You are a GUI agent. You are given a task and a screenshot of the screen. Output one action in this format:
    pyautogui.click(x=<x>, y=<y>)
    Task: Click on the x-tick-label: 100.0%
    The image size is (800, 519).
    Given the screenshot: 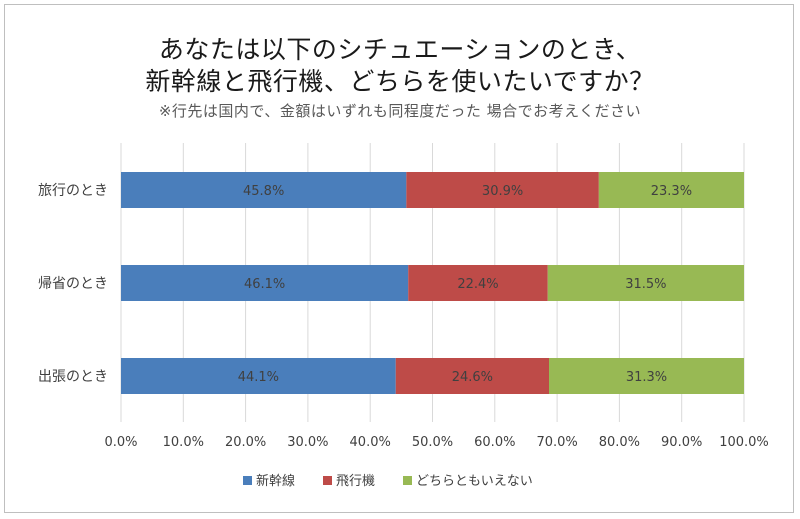 What is the action you would take?
    pyautogui.click(x=744, y=442)
    